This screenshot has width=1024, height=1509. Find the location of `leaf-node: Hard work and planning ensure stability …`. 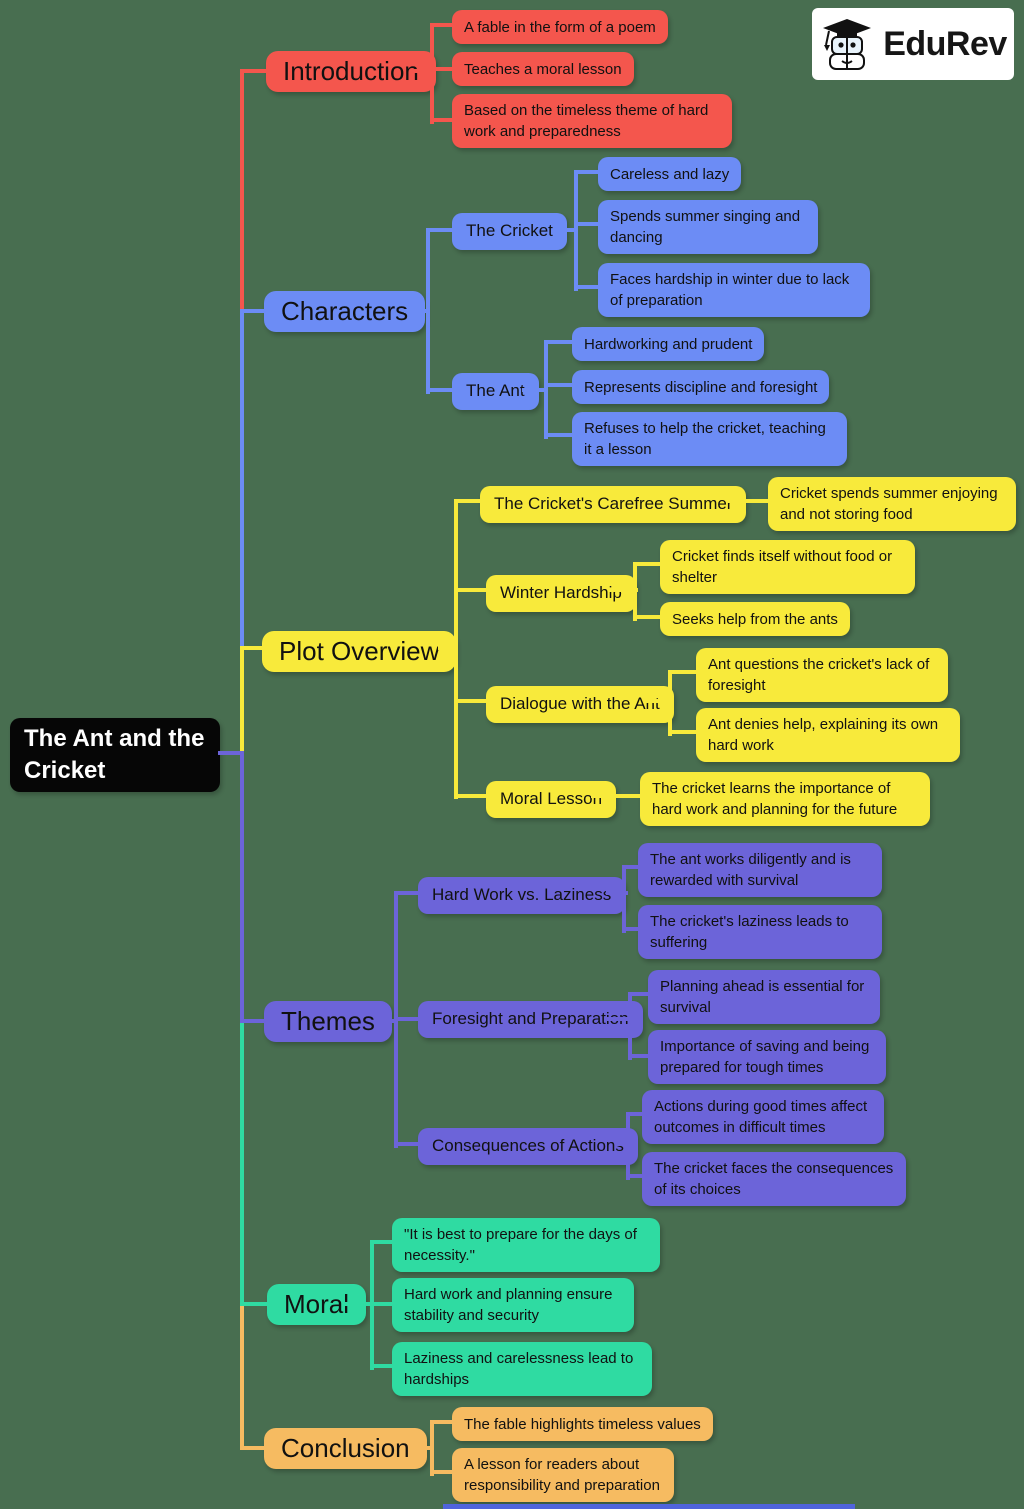

leaf-node: Hard work and planning ensure stability … is located at coordinates (513, 1305).